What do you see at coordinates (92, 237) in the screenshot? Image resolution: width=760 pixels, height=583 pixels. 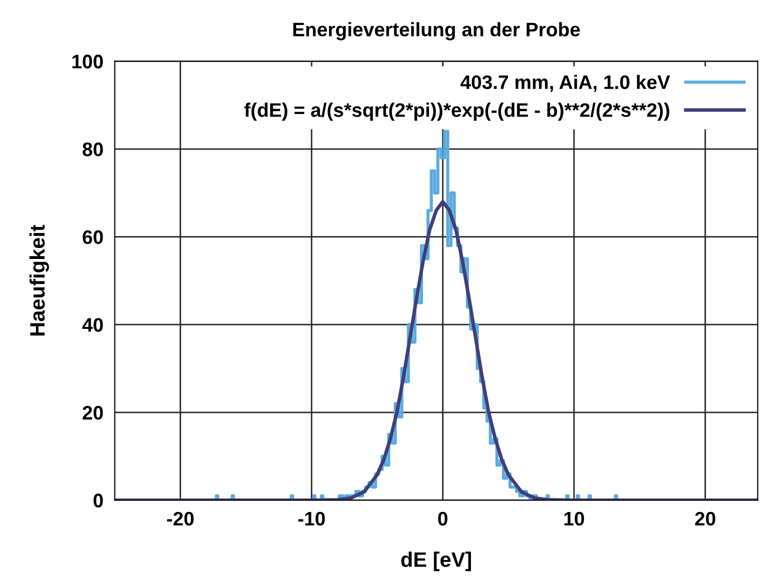 I see `y-tick-label: 60` at bounding box center [92, 237].